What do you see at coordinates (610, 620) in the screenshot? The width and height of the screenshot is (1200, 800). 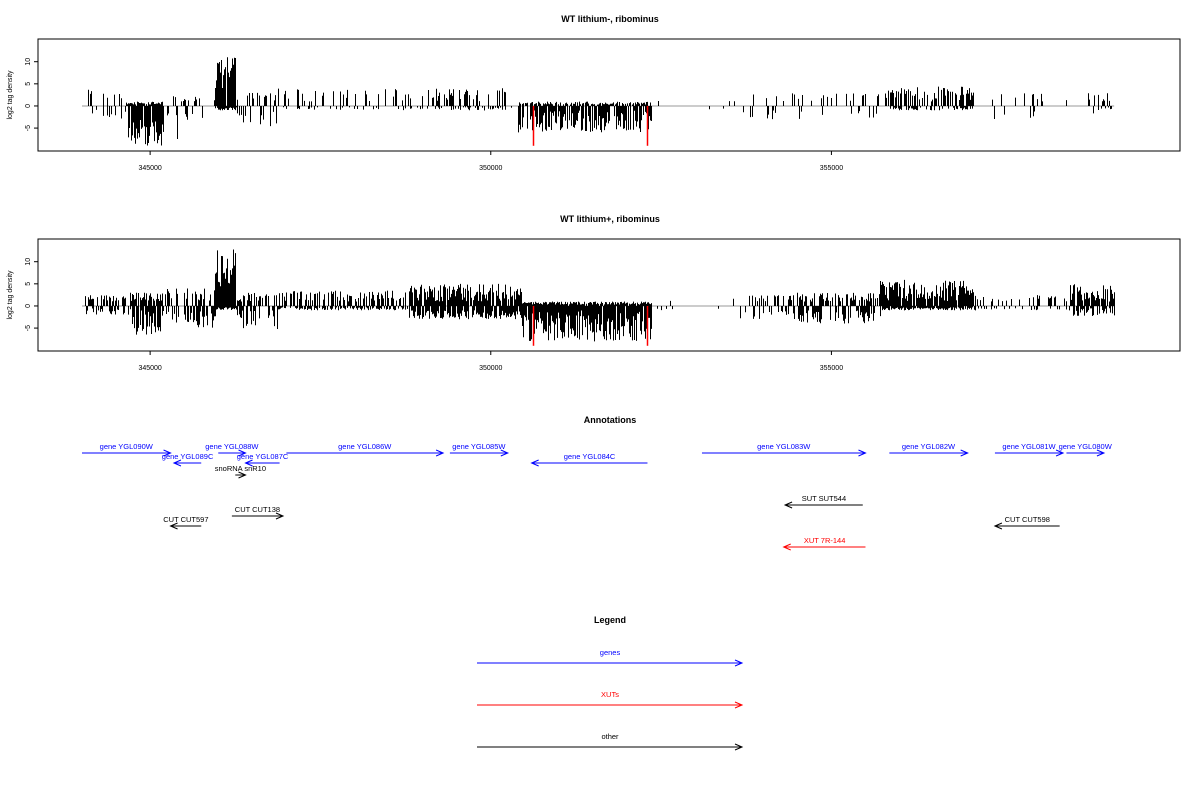 I see `legend-title: Legend` at bounding box center [610, 620].